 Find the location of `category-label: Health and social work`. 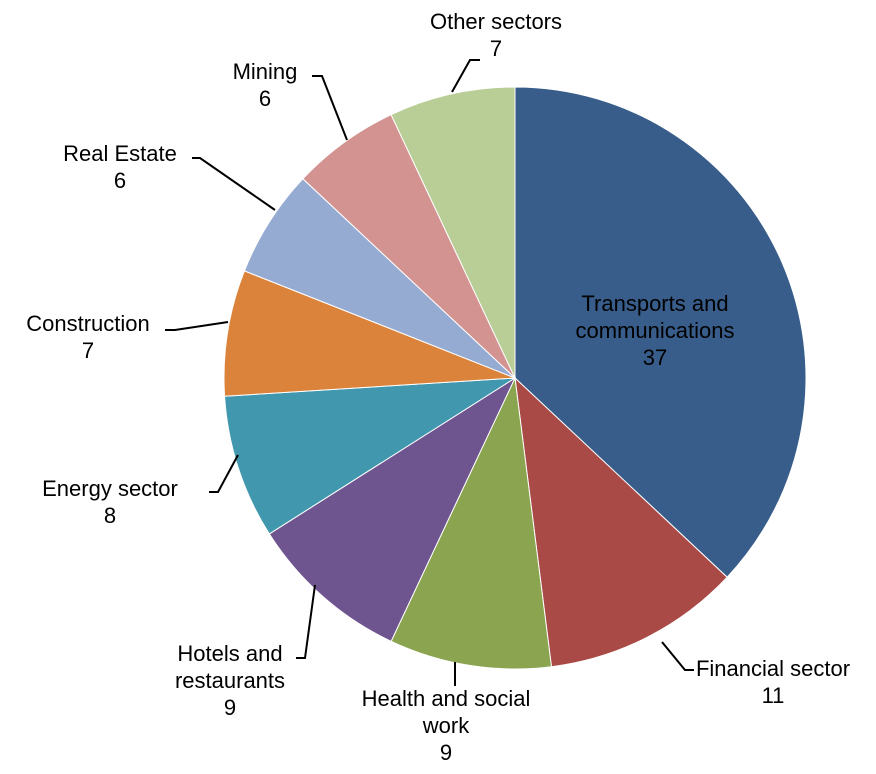

category-label: Health and social work is located at coordinates (446, 712).